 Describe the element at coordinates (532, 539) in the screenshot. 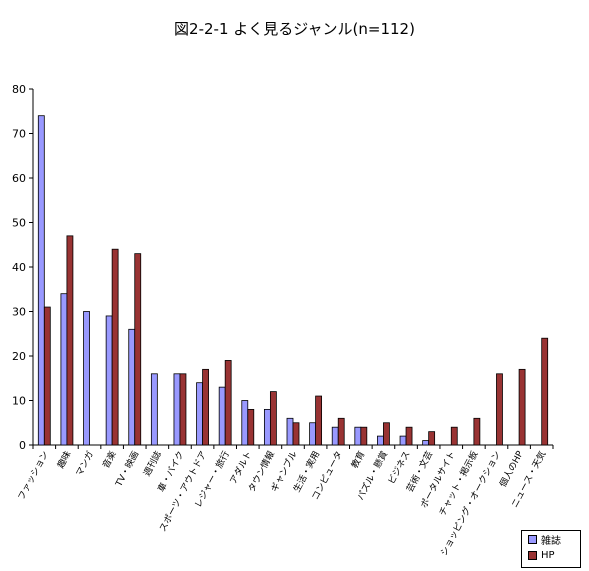

I see `legend-swatch-magazine` at that location.